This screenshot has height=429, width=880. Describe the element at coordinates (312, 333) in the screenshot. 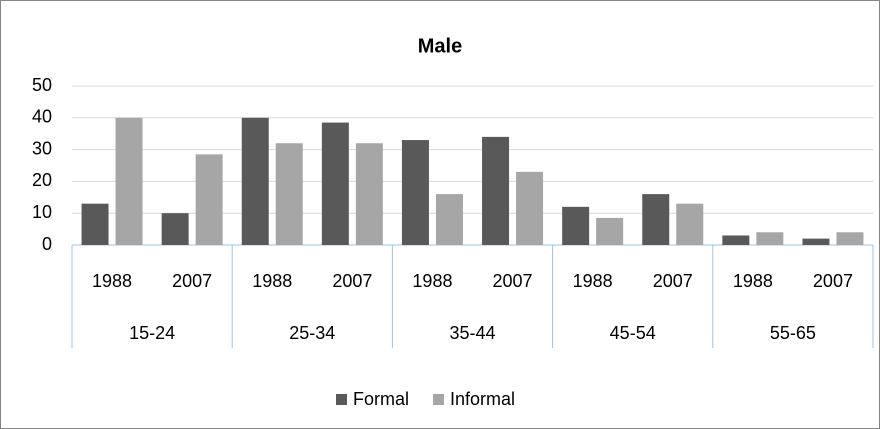

I see `group-label: 25-34` at that location.